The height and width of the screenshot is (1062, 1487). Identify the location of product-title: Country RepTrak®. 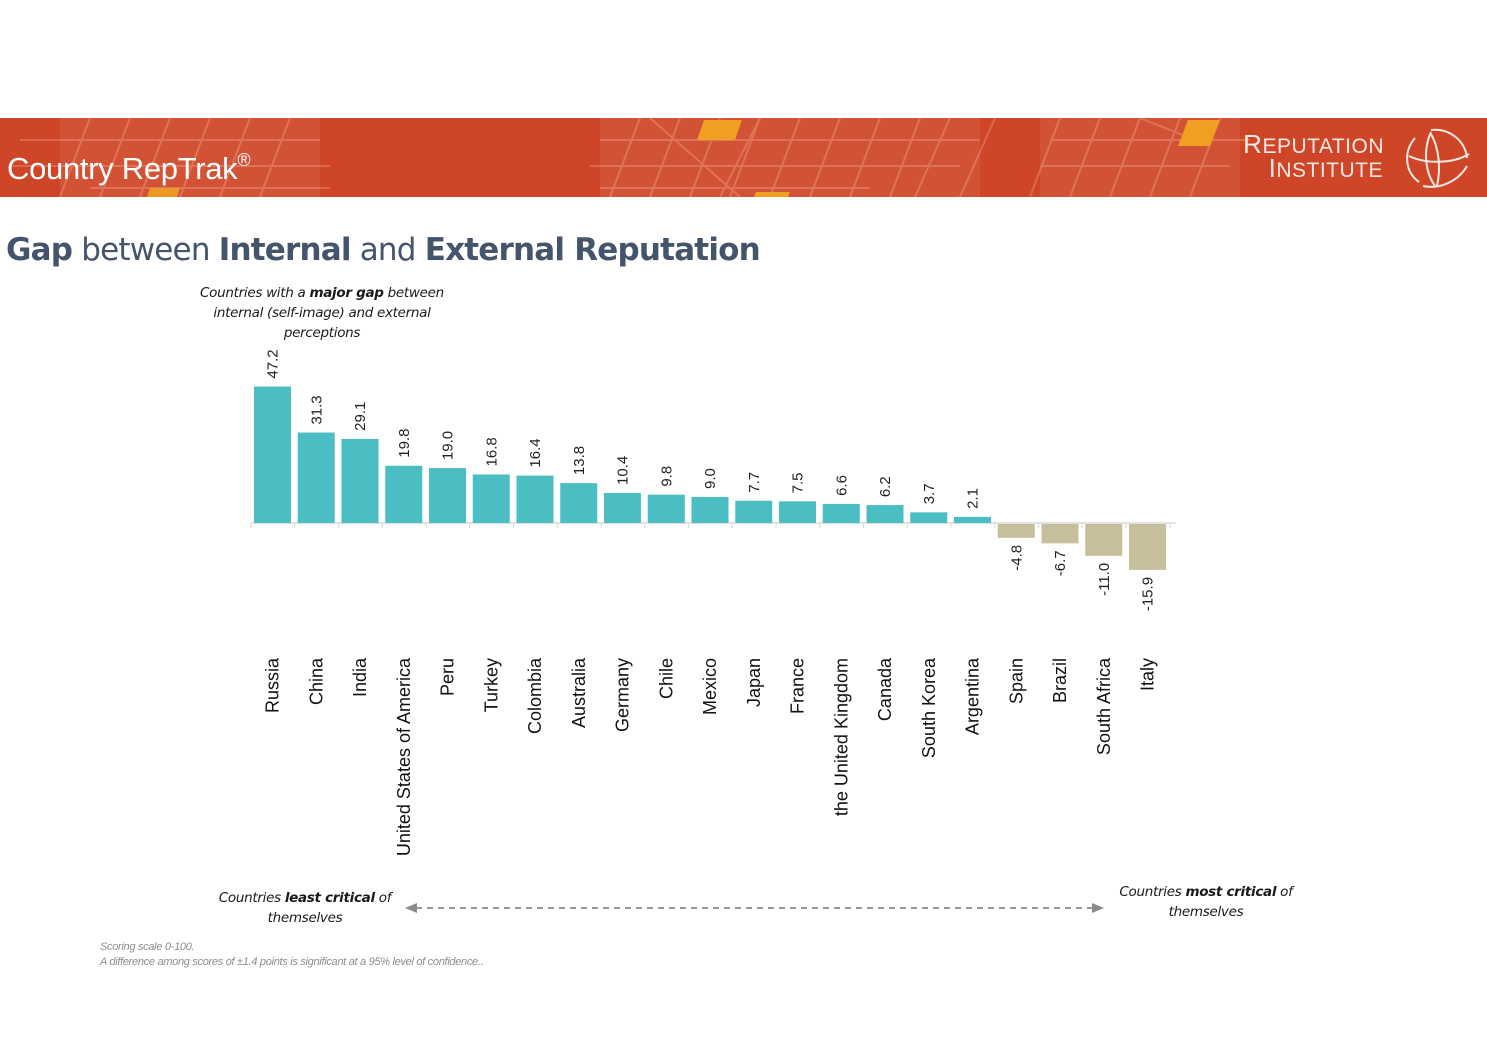
(129, 168).